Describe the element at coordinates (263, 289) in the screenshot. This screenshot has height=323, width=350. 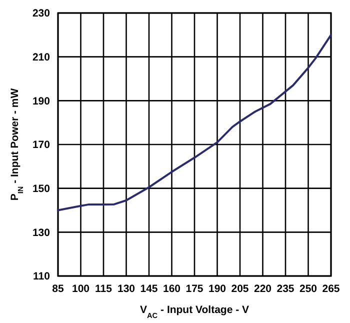
I see `x-tick-label: 220` at that location.